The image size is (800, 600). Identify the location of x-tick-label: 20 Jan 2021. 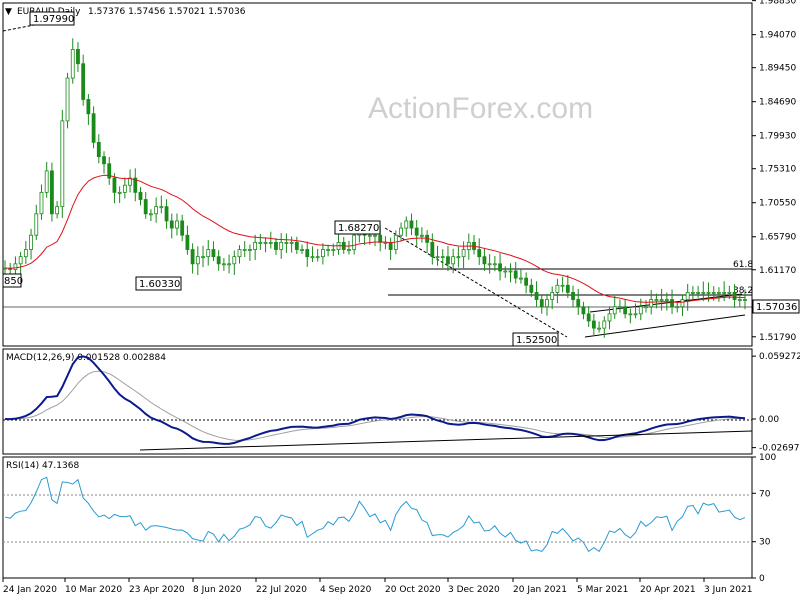
(540, 590).